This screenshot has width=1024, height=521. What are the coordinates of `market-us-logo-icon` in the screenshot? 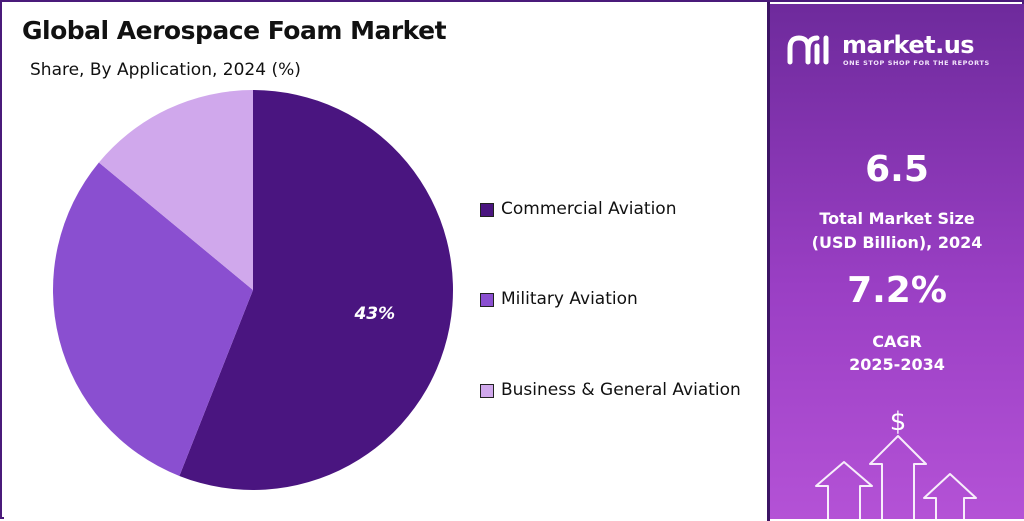 It's located at (808, 50).